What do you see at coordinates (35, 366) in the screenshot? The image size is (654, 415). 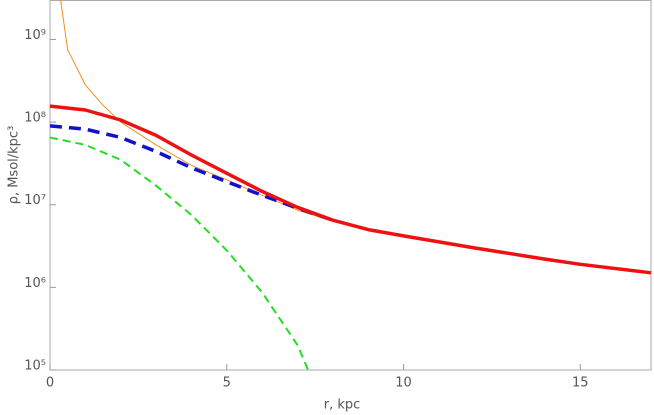 I see `y-tick-label: 10⁵` at bounding box center [35, 366].